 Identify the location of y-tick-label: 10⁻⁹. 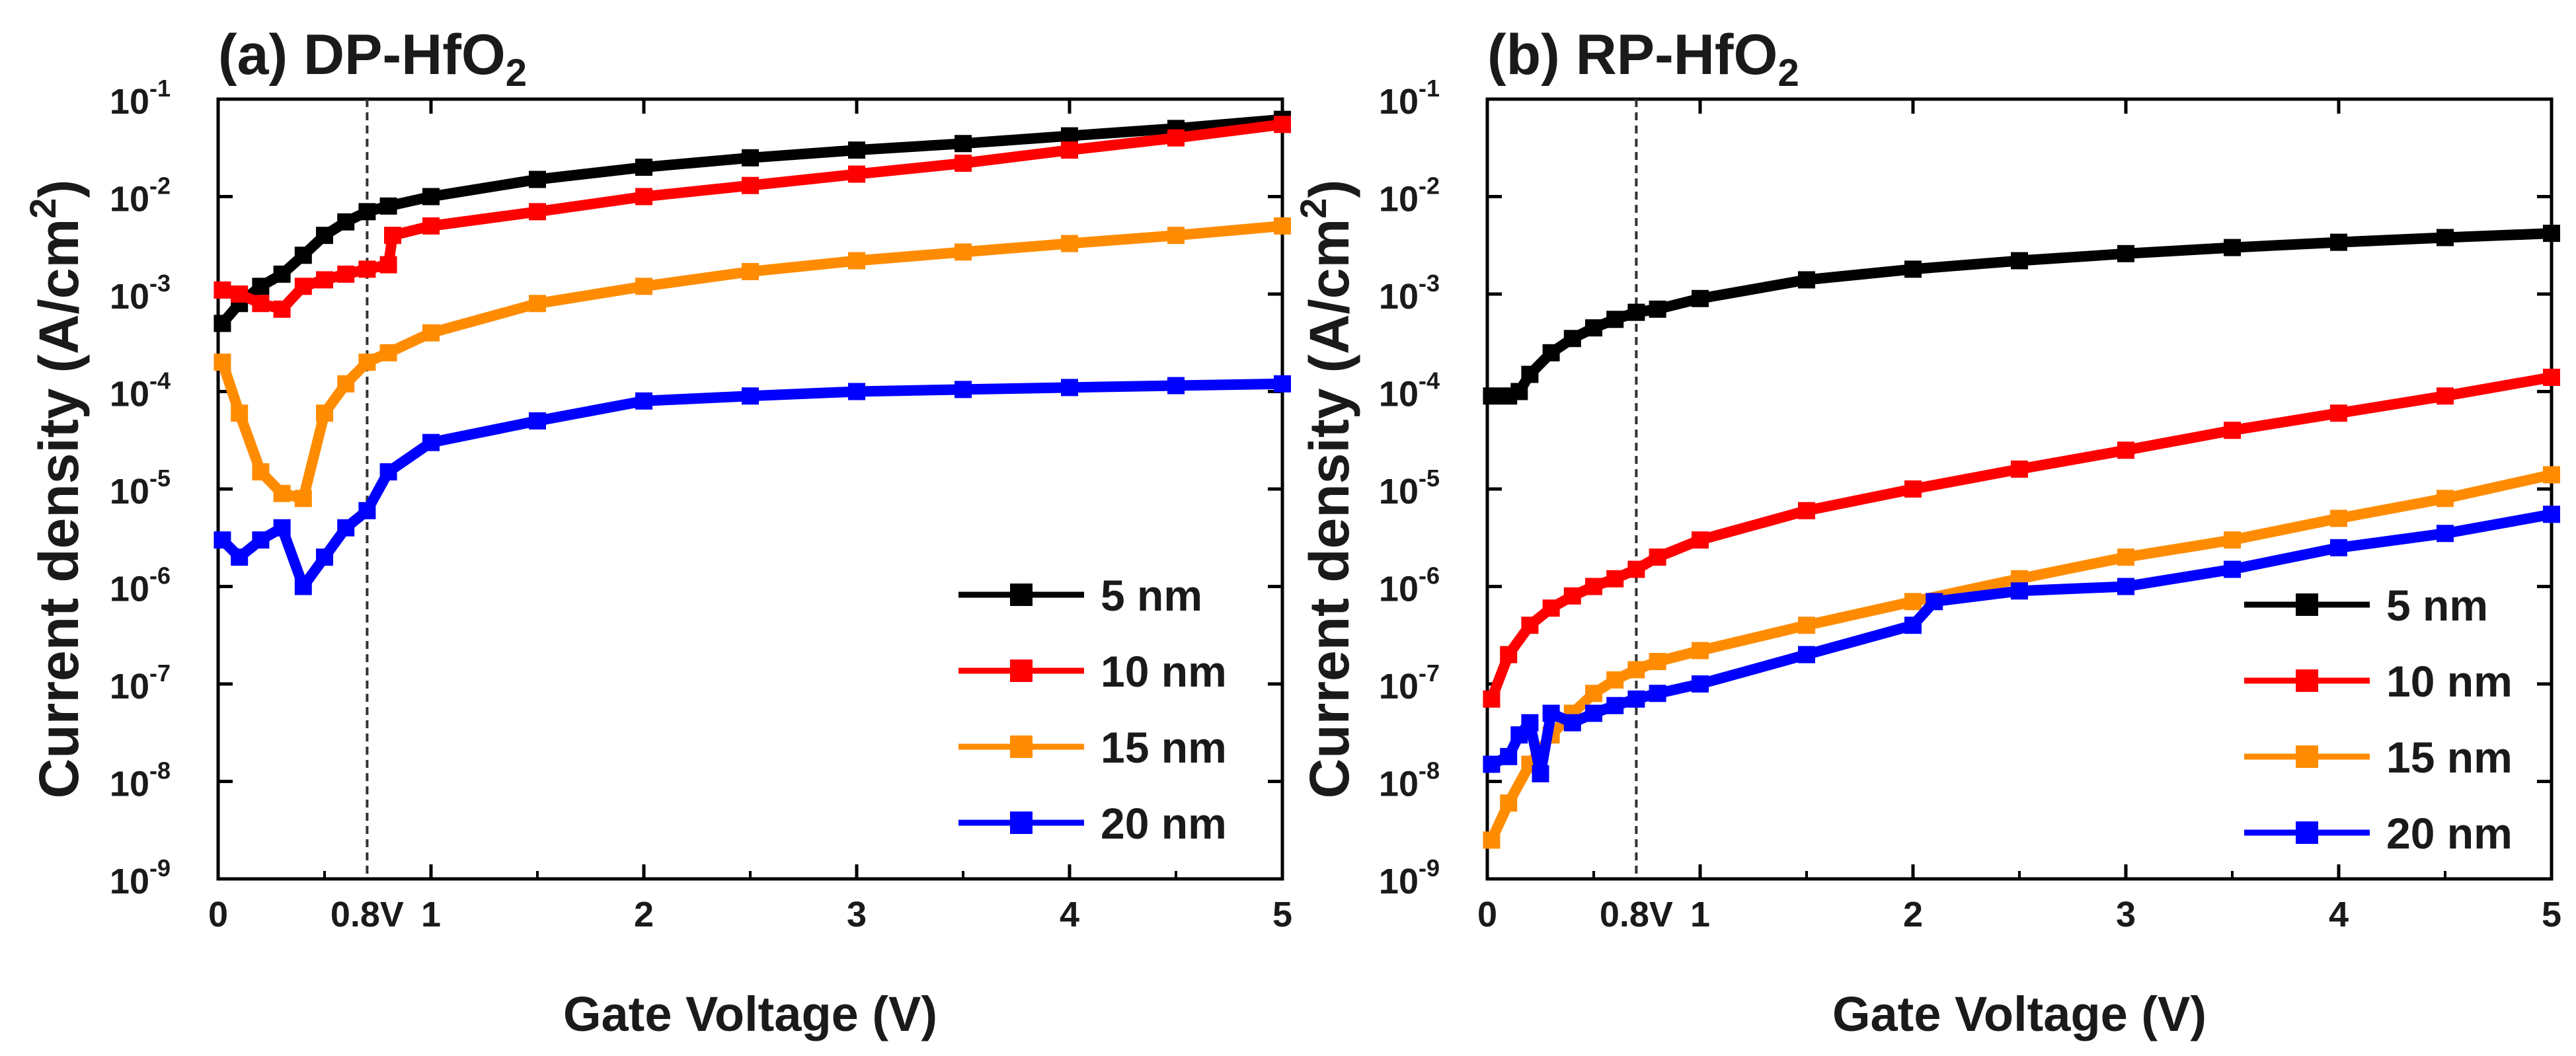
(140, 877).